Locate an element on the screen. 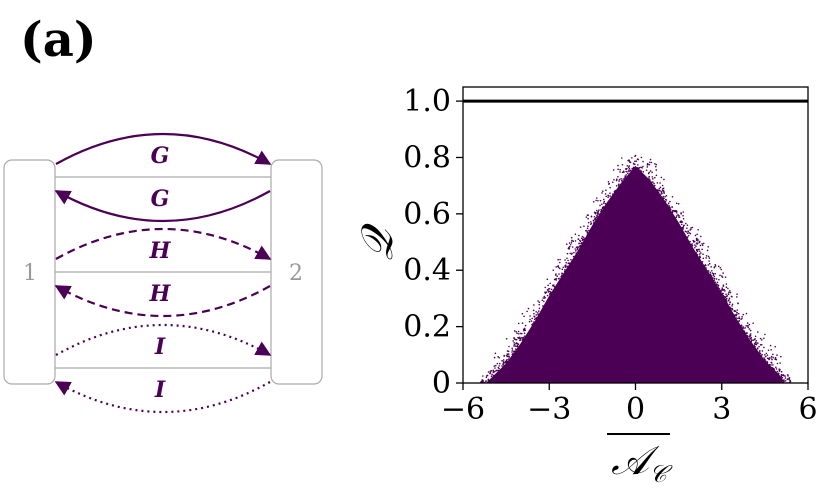 The height and width of the screenshot is (496, 832). x-tick-label: −6 is located at coordinates (463, 409).